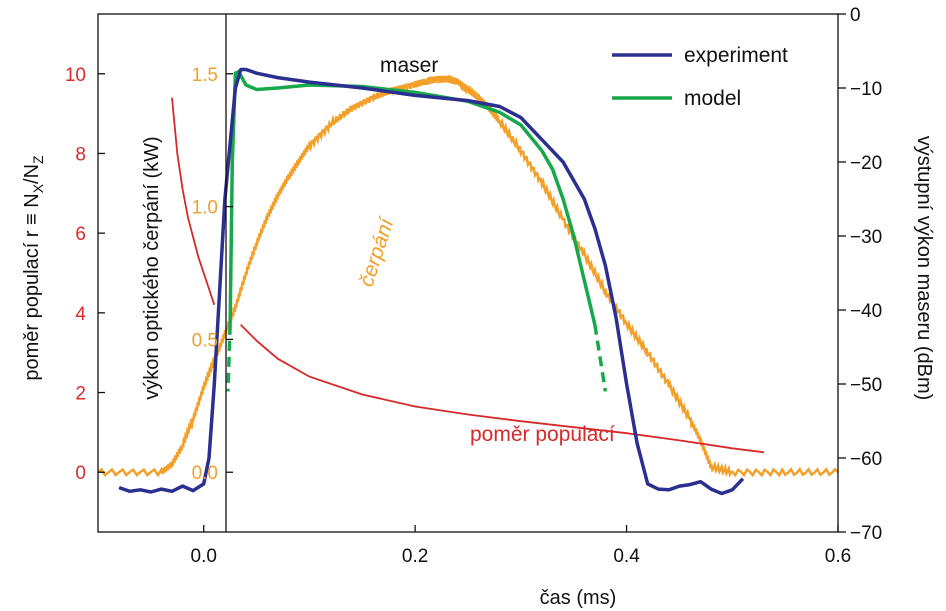 This screenshot has width=946, height=611. I want to click on x-tick-label: 0.4, so click(626, 556).